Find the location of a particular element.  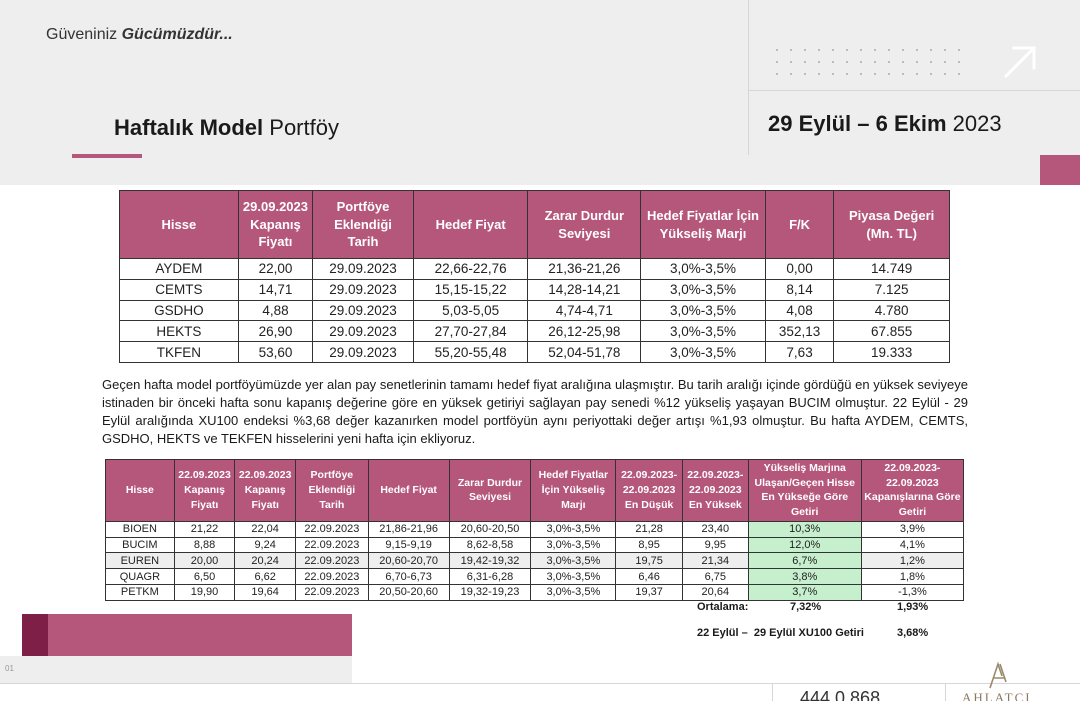

col-header: 22.09.2023- 22.09.2023 En Yüksek is located at coordinates (715, 490).